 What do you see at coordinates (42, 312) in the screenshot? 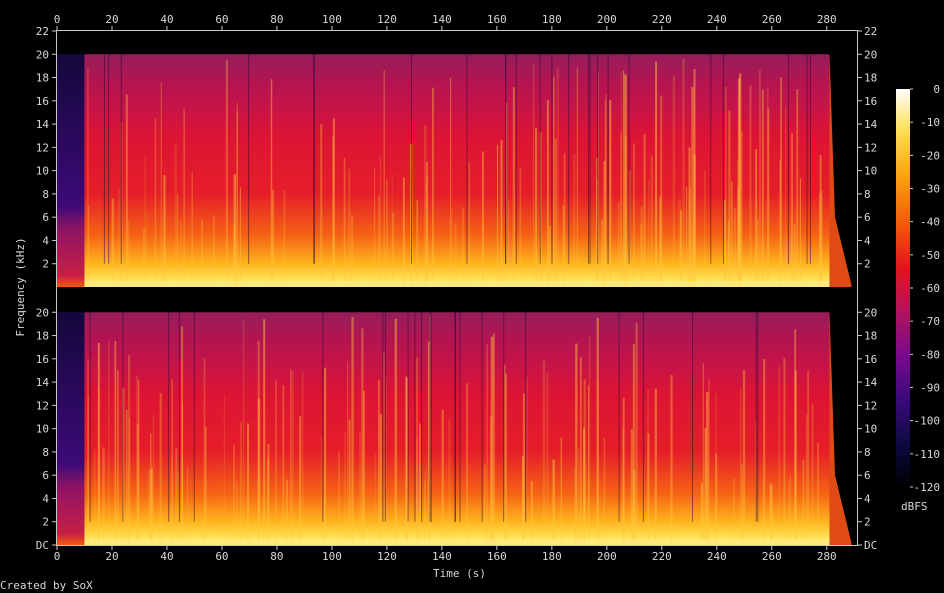
I see `y-tick-label-left: 20` at bounding box center [42, 312].